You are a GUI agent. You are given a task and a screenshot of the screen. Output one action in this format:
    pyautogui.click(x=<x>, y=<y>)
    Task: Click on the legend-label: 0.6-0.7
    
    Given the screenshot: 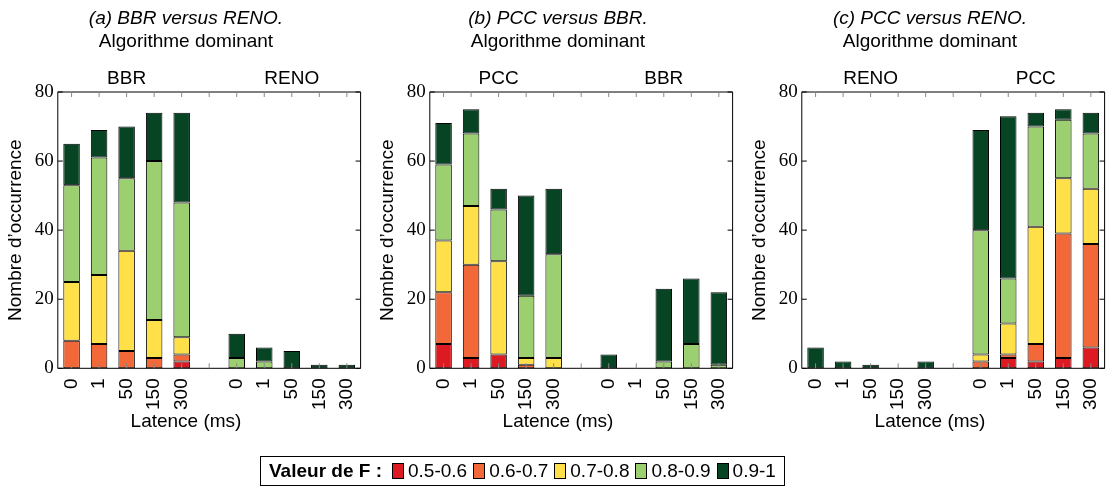 What is the action you would take?
    pyautogui.click(x=519, y=471)
    